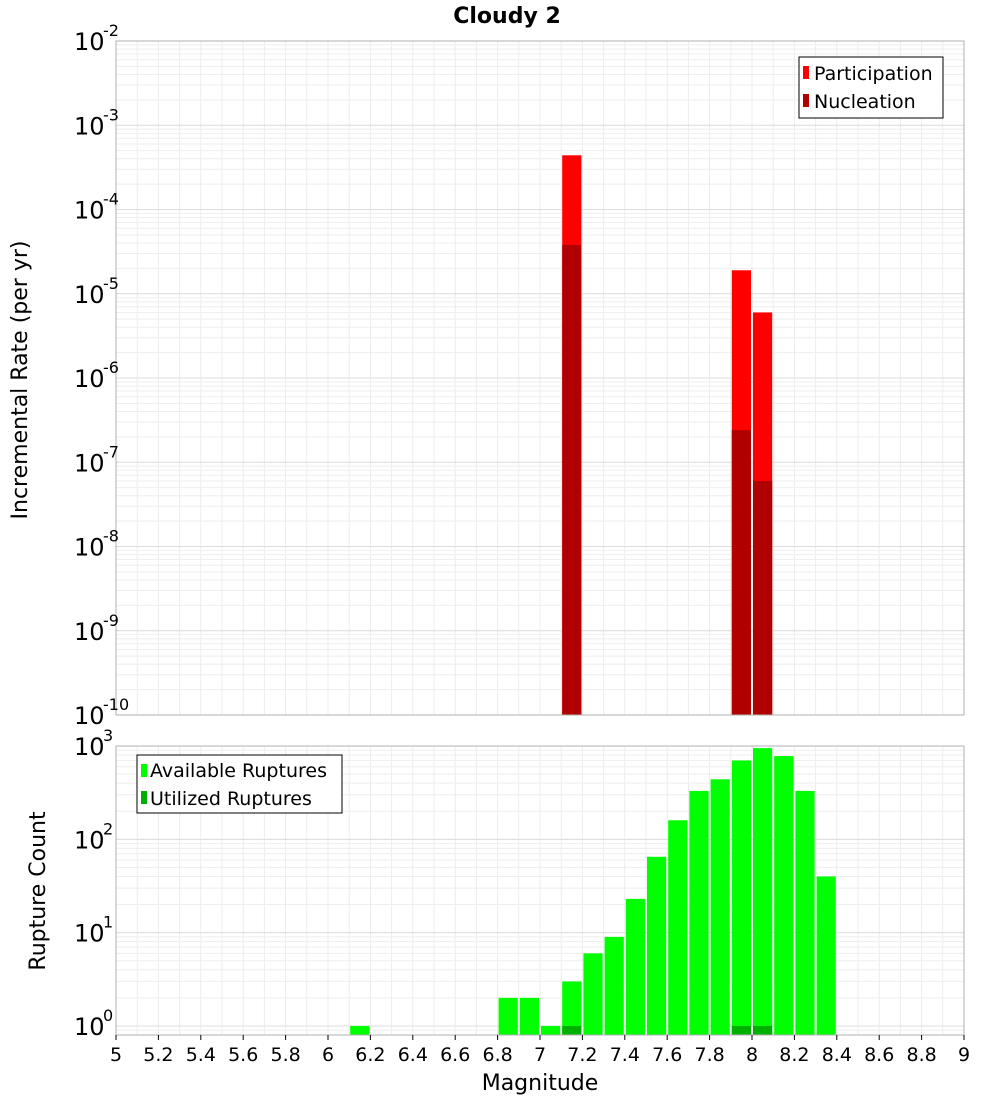  Describe the element at coordinates (497, 1055) in the screenshot. I see `x-tick-label: 6.8` at that location.